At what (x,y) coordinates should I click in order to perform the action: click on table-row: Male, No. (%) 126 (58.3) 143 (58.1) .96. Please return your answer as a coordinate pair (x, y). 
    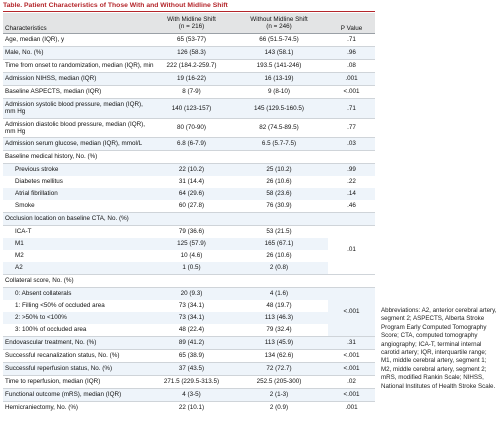
    Looking at the image, I should click on (189, 53).